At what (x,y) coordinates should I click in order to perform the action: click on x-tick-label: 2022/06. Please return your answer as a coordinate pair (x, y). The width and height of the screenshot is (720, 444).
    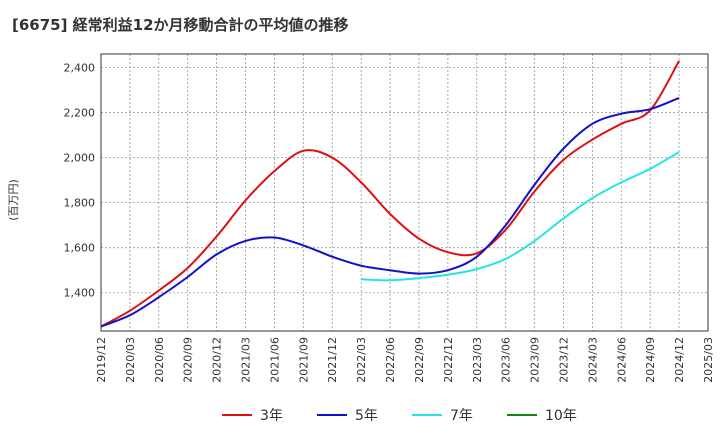
    Looking at the image, I should click on (390, 360).